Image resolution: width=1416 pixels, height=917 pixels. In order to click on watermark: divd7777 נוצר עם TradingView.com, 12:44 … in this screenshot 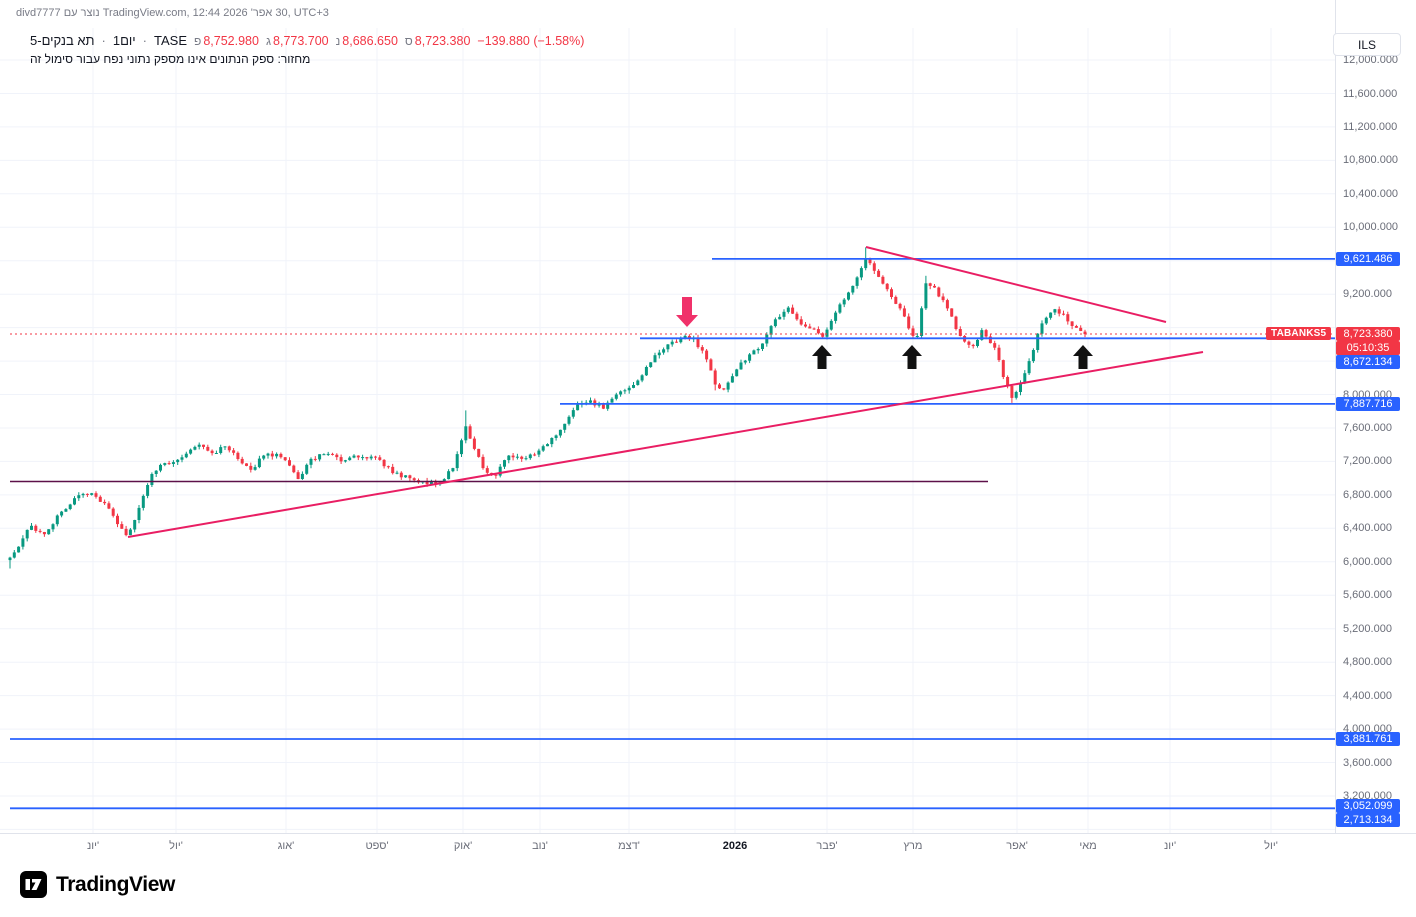, I will do `click(172, 13)`.